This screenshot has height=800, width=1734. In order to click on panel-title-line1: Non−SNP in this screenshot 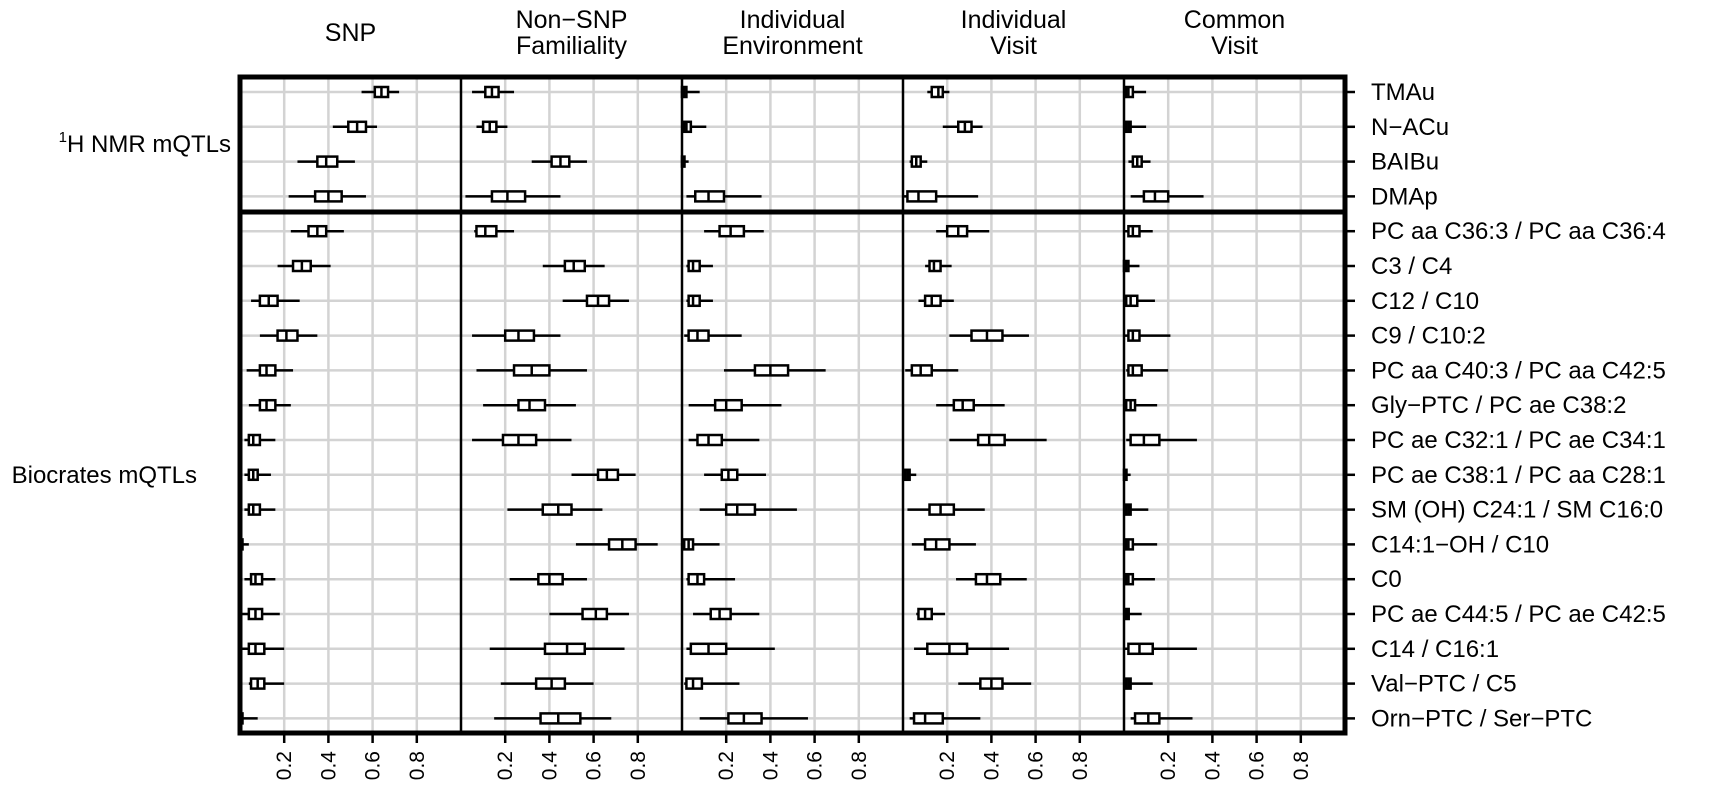, I will do `click(572, 20)`.